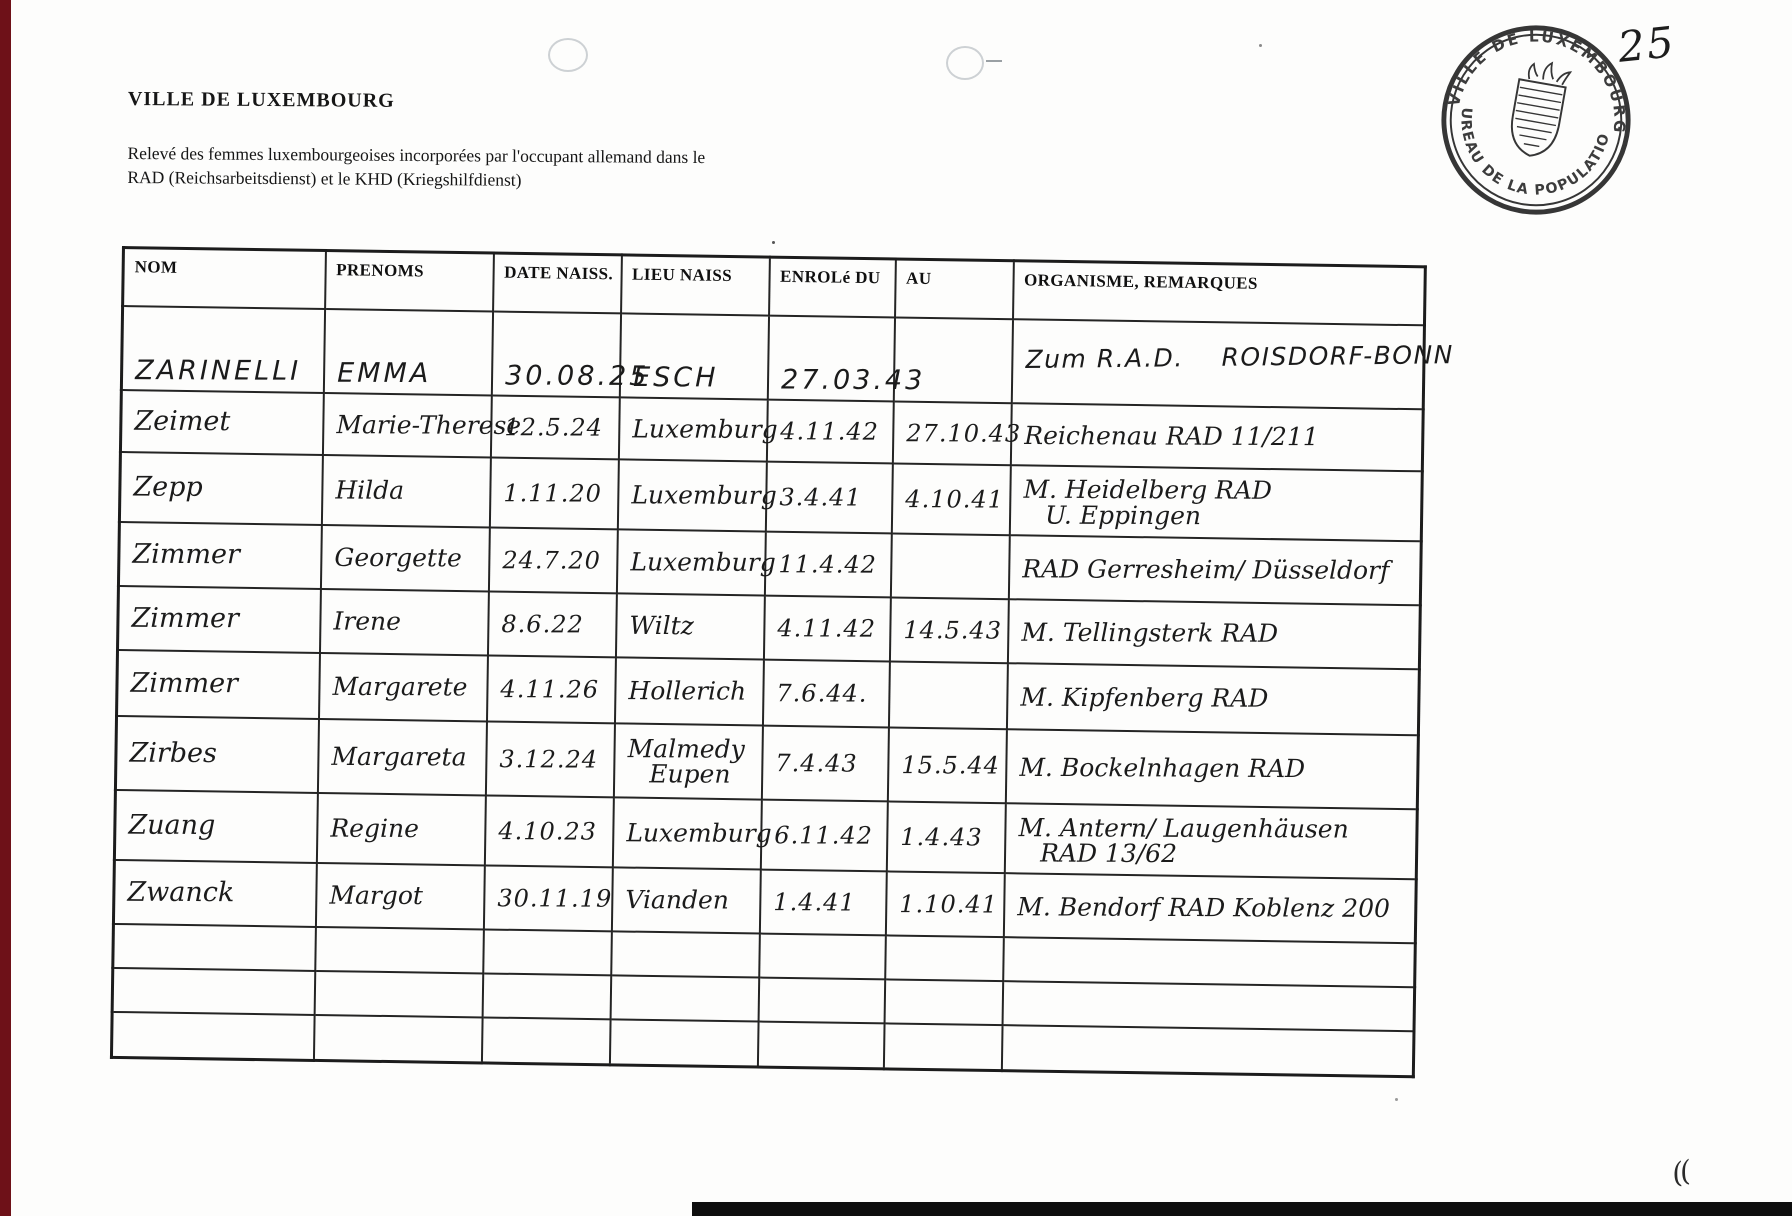 This screenshot has height=1216, width=1792. What do you see at coordinates (223, 349) in the screenshot?
I see `cell-nom: ZARINELLI` at bounding box center [223, 349].